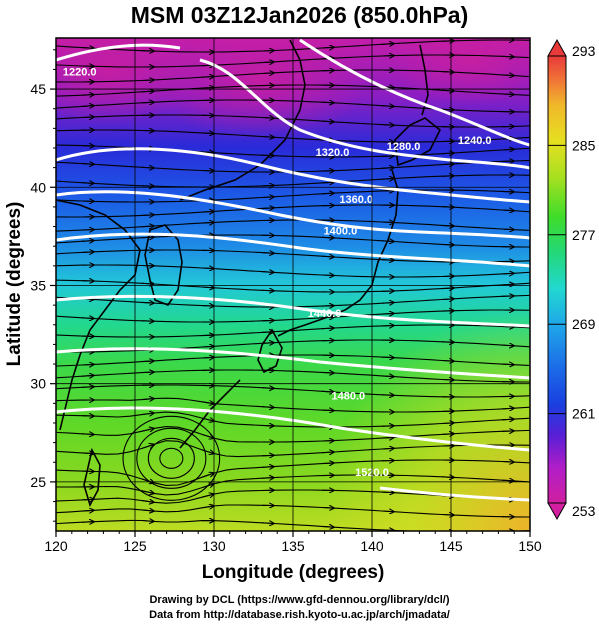  Describe the element at coordinates (348, 396) in the screenshot. I see `contour-label: 1480.0` at that location.